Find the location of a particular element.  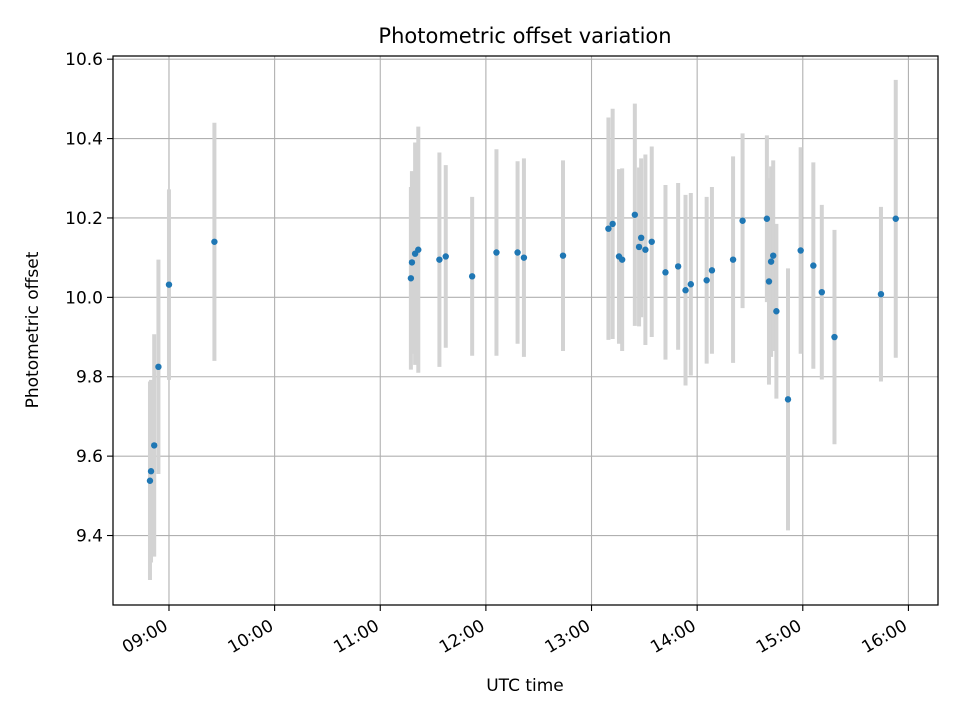

y-tick-label: 10.2 is located at coordinates (84, 219).